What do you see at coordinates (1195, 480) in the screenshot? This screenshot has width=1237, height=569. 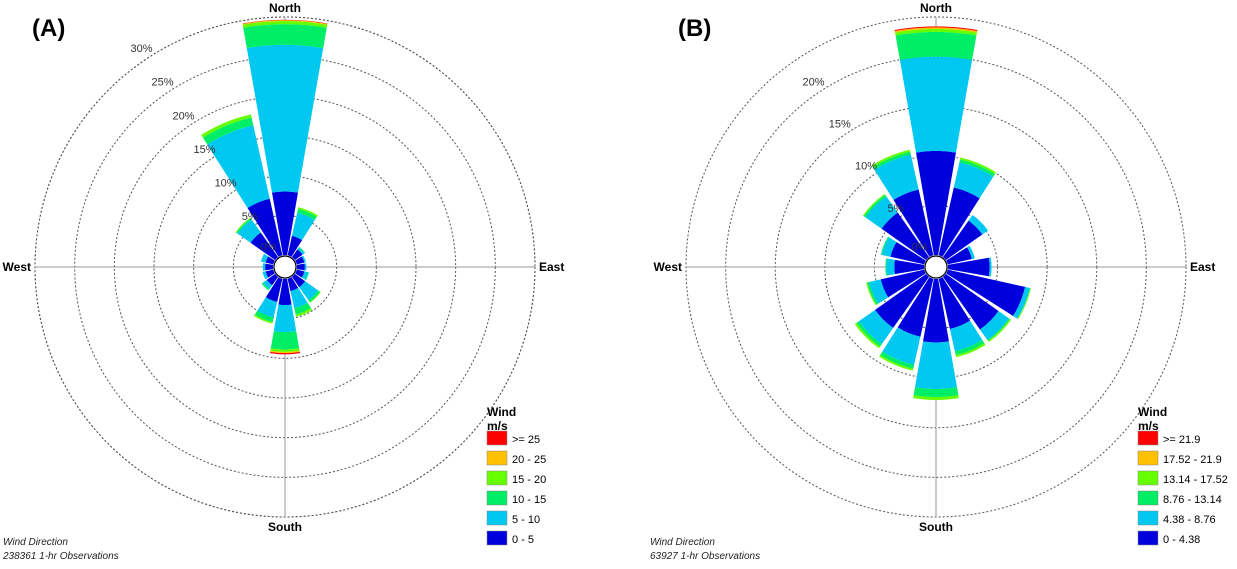 I see `legend-entry-label: 13.14 - 17.52` at bounding box center [1195, 480].